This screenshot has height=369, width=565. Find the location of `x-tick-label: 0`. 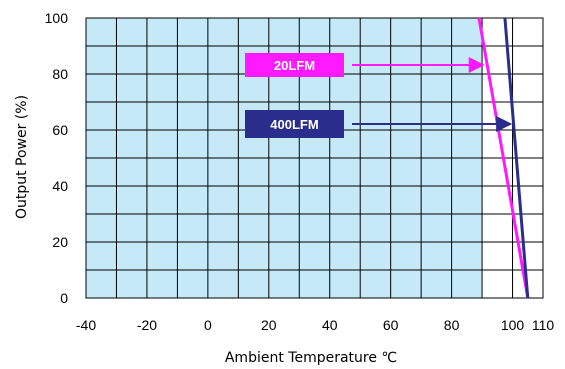

x-tick-label: 0 is located at coordinates (208, 325).